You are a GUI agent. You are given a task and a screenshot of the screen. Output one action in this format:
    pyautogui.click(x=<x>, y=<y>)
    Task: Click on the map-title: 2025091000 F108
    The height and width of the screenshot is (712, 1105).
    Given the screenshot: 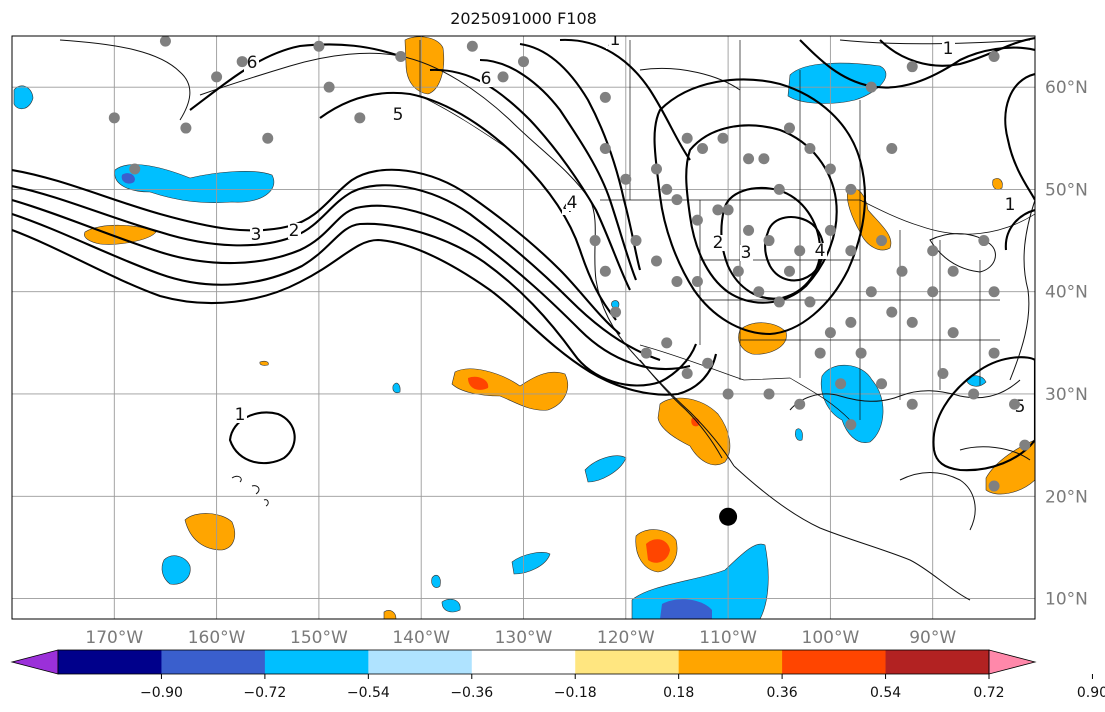 What is the action you would take?
    pyautogui.click(x=523, y=18)
    